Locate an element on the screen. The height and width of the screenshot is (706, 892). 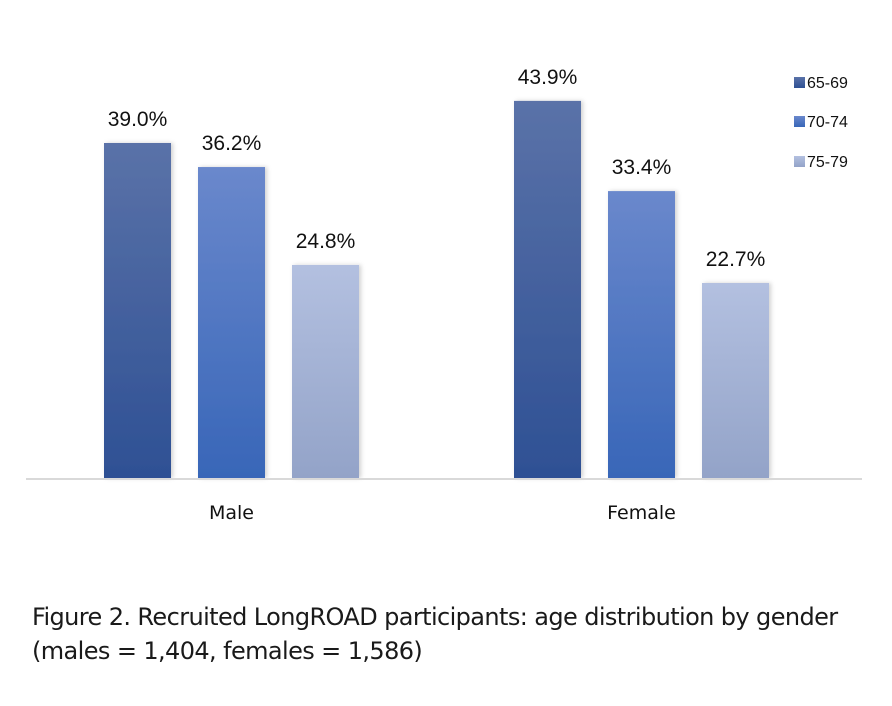
value-label-female-65-69: 43.9% is located at coordinates (548, 77).